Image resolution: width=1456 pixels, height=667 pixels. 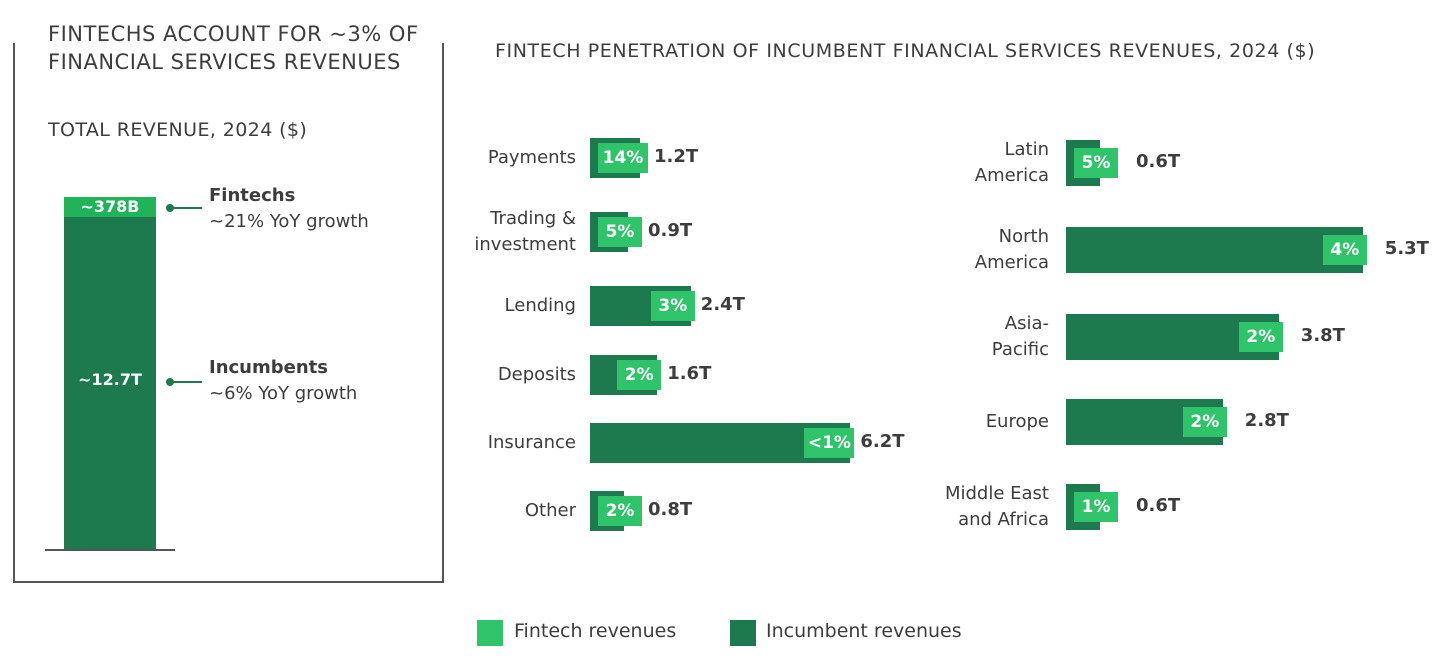 What do you see at coordinates (289, 221) in the screenshot?
I see `fintech-callout-subtitle: ~21% YoY growth` at bounding box center [289, 221].